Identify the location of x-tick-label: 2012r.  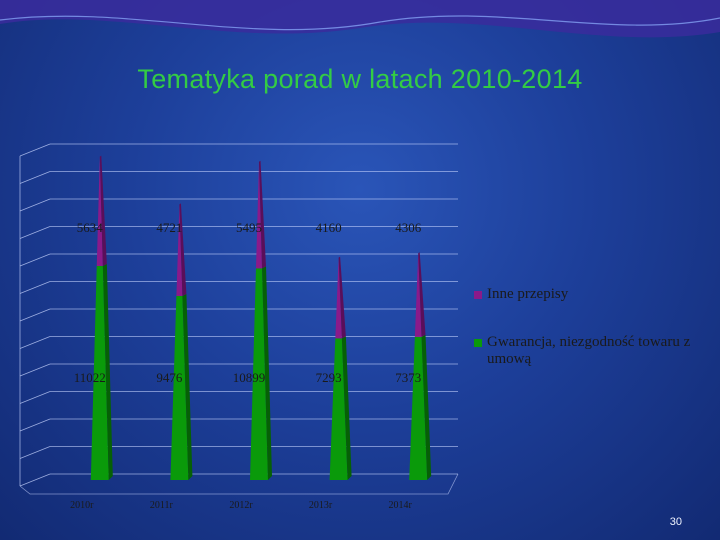
(241, 505).